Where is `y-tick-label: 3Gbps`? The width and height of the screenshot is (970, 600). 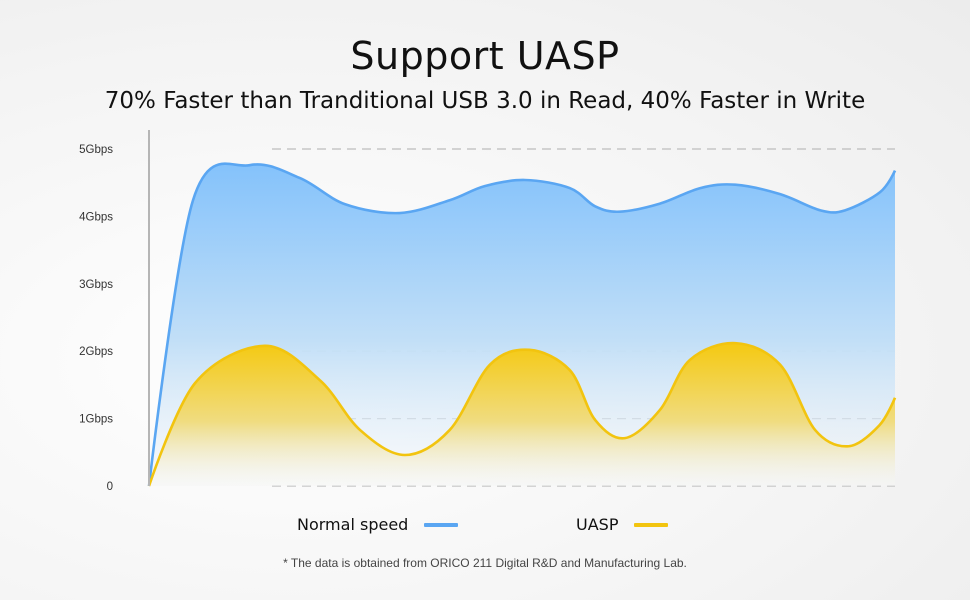 y-tick-label: 3Gbps is located at coordinates (96, 285).